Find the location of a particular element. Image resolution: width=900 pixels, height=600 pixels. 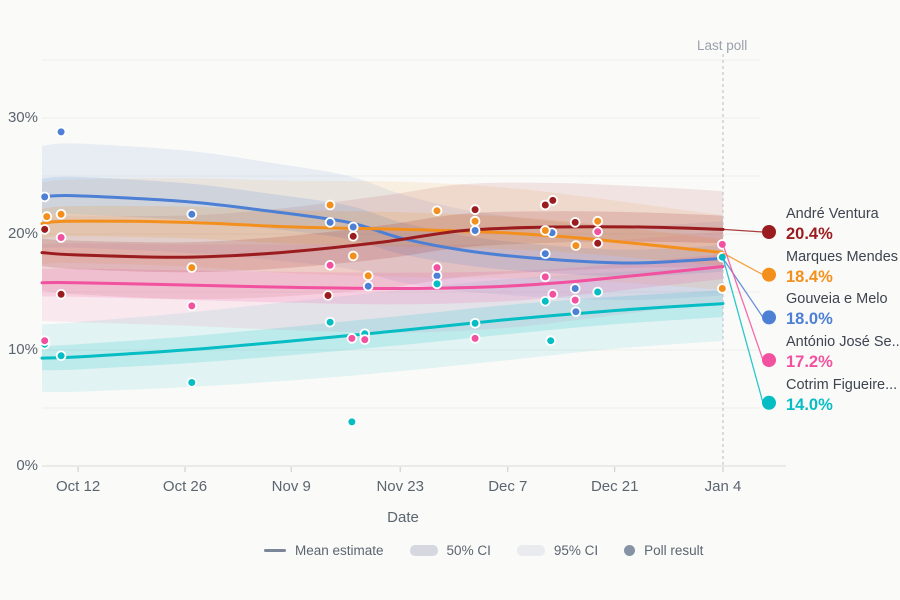

series-value: 20.4% is located at coordinates (809, 234).